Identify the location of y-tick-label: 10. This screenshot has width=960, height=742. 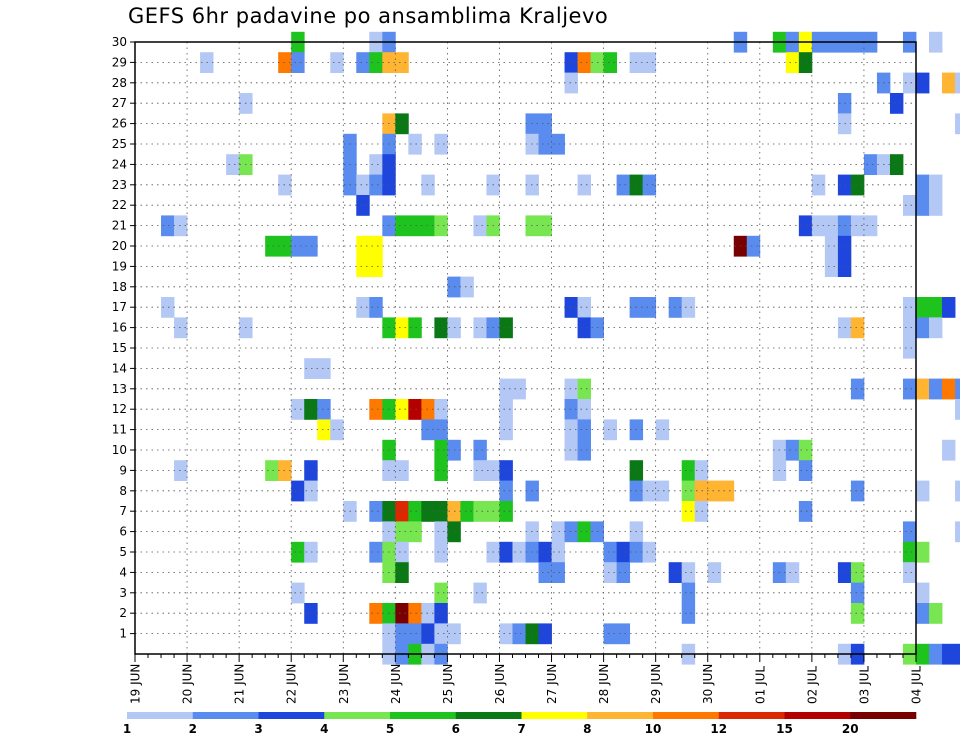
(119, 450).